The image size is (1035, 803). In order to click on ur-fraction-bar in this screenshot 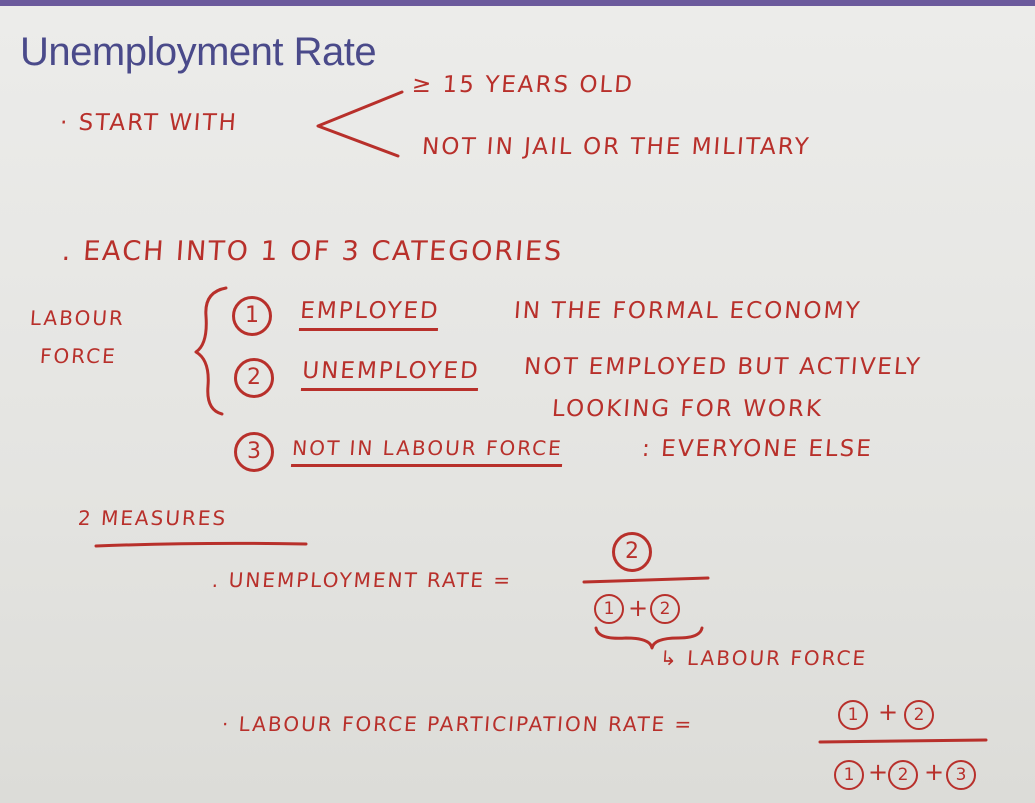, I will do `click(646, 580)`.